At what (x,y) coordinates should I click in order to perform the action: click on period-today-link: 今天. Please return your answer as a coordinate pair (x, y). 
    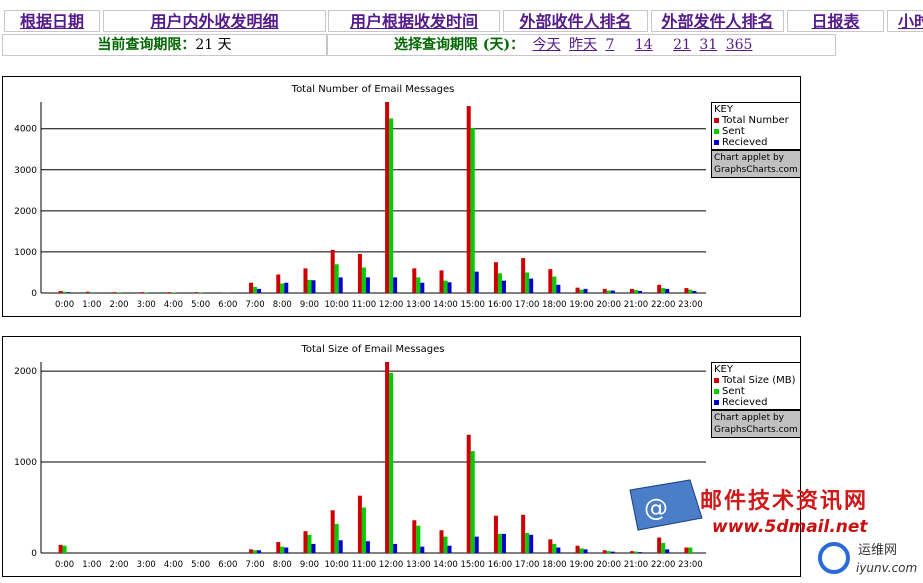
    Looking at the image, I should click on (546, 45).